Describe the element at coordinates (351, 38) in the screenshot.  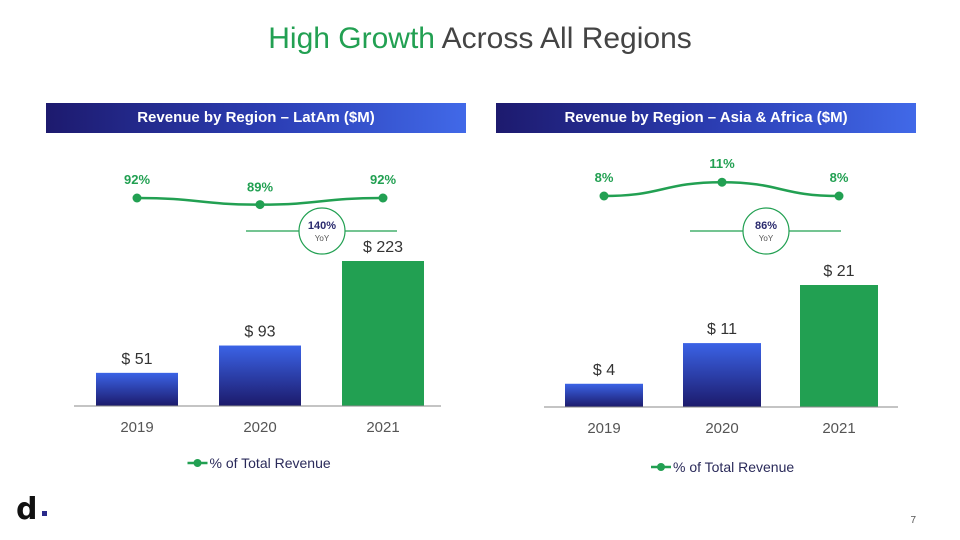
I see `title-highlight: High Growth` at that location.